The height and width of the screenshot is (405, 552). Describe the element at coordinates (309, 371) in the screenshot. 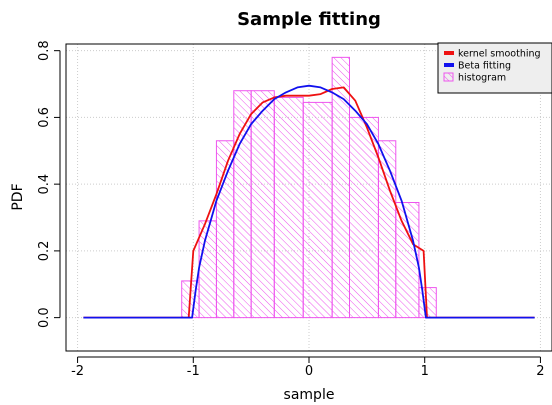

I see `x-tick-label: 0` at that location.